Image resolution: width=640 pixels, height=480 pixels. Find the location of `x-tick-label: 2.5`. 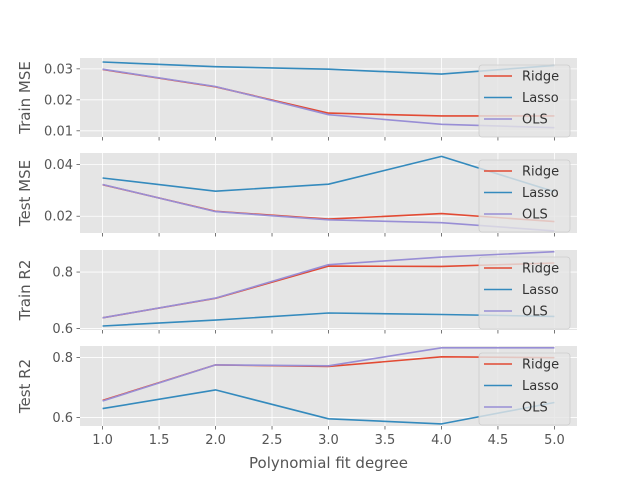

x-tick-label: 2.5 is located at coordinates (272, 440).